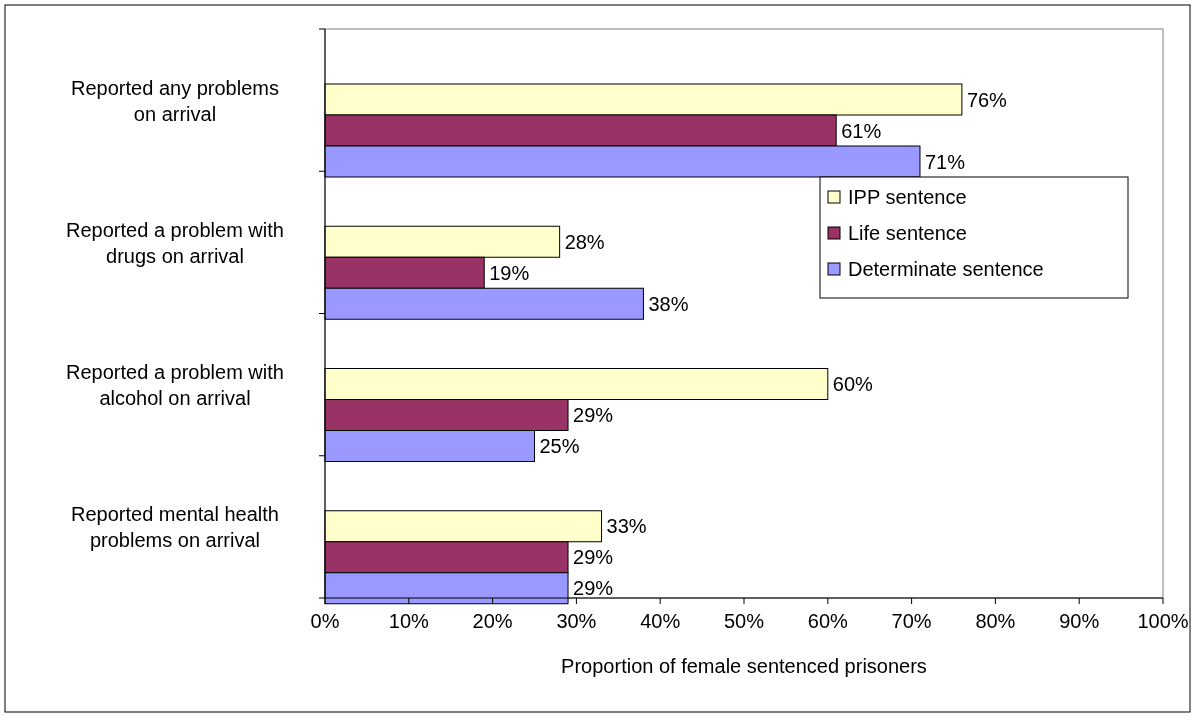  Describe the element at coordinates (584, 241) in the screenshot. I see `data-label: 28%` at that location.